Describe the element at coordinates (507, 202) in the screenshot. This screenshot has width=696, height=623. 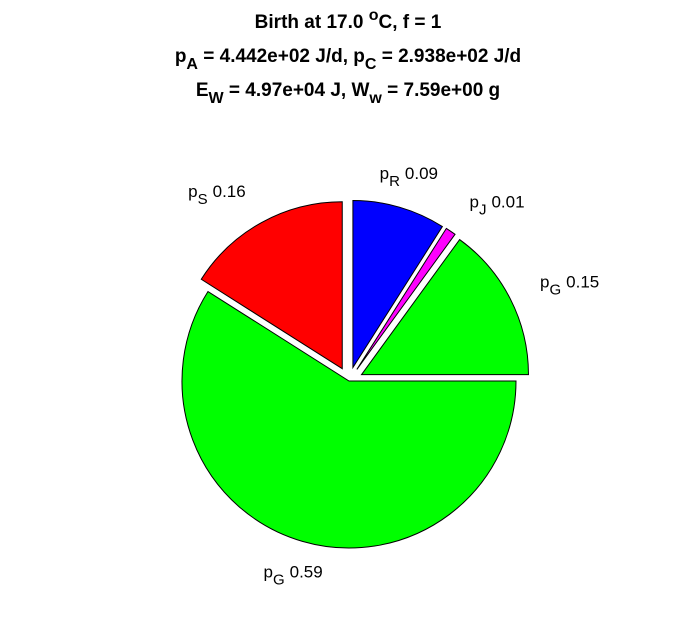
I see `slice-label-value: 0.01` at that location.